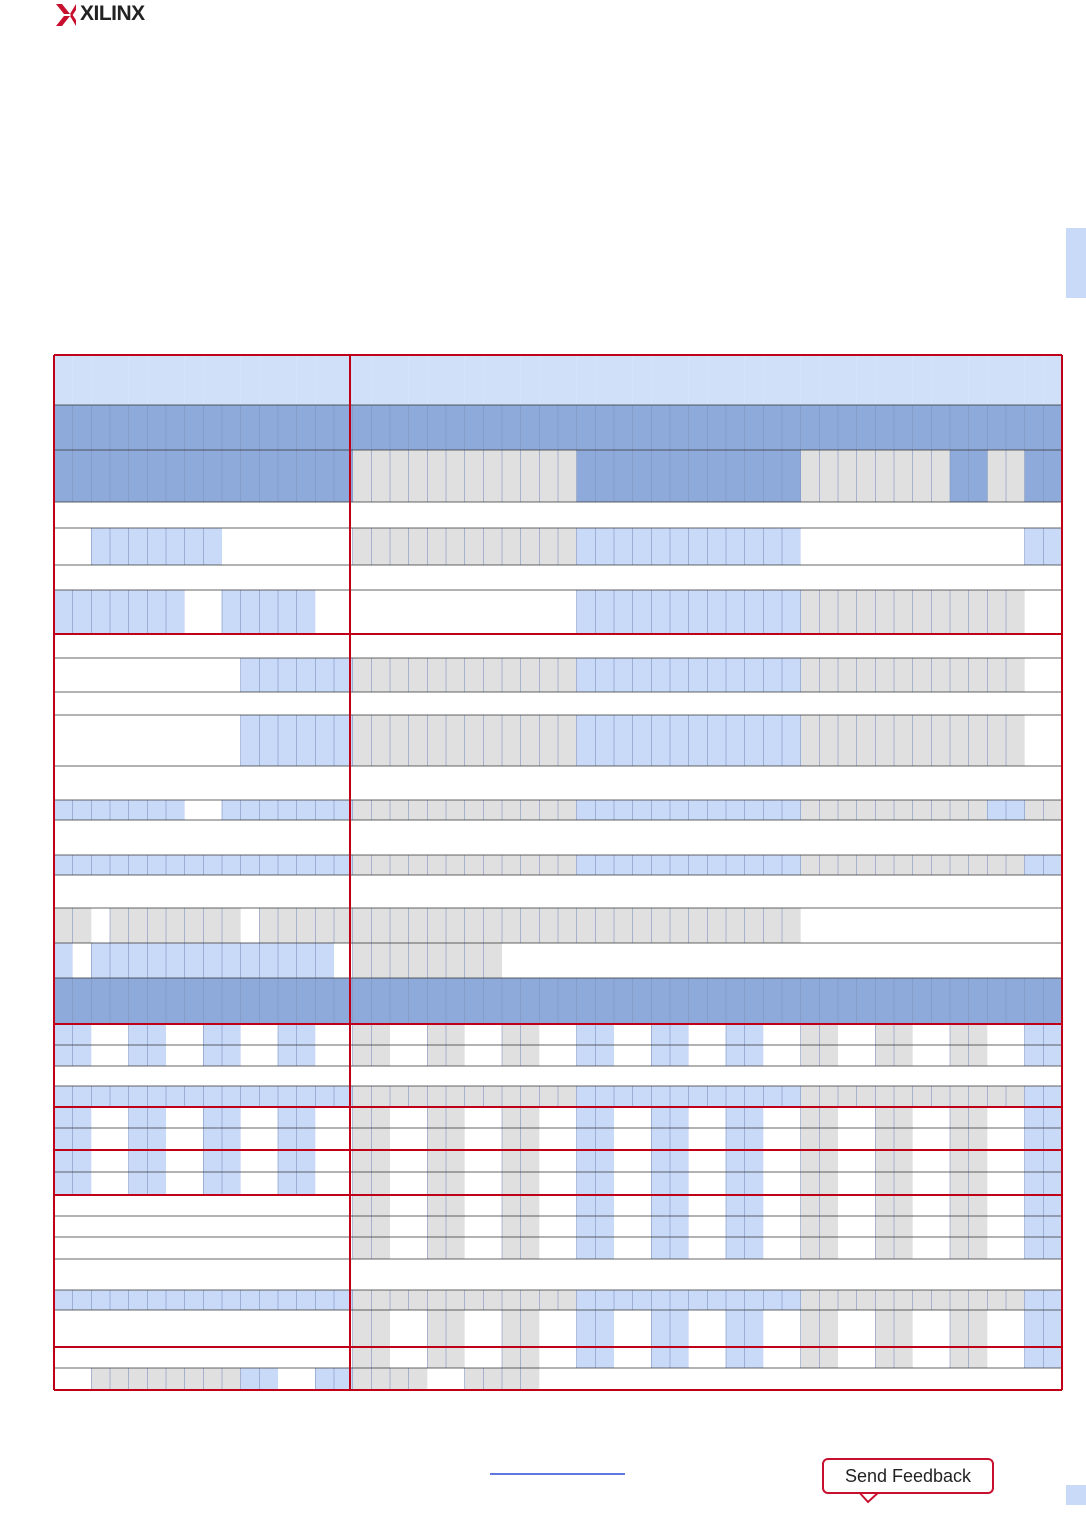  Describe the element at coordinates (112, 13) in the screenshot. I see `logo-text: XILINX` at that location.